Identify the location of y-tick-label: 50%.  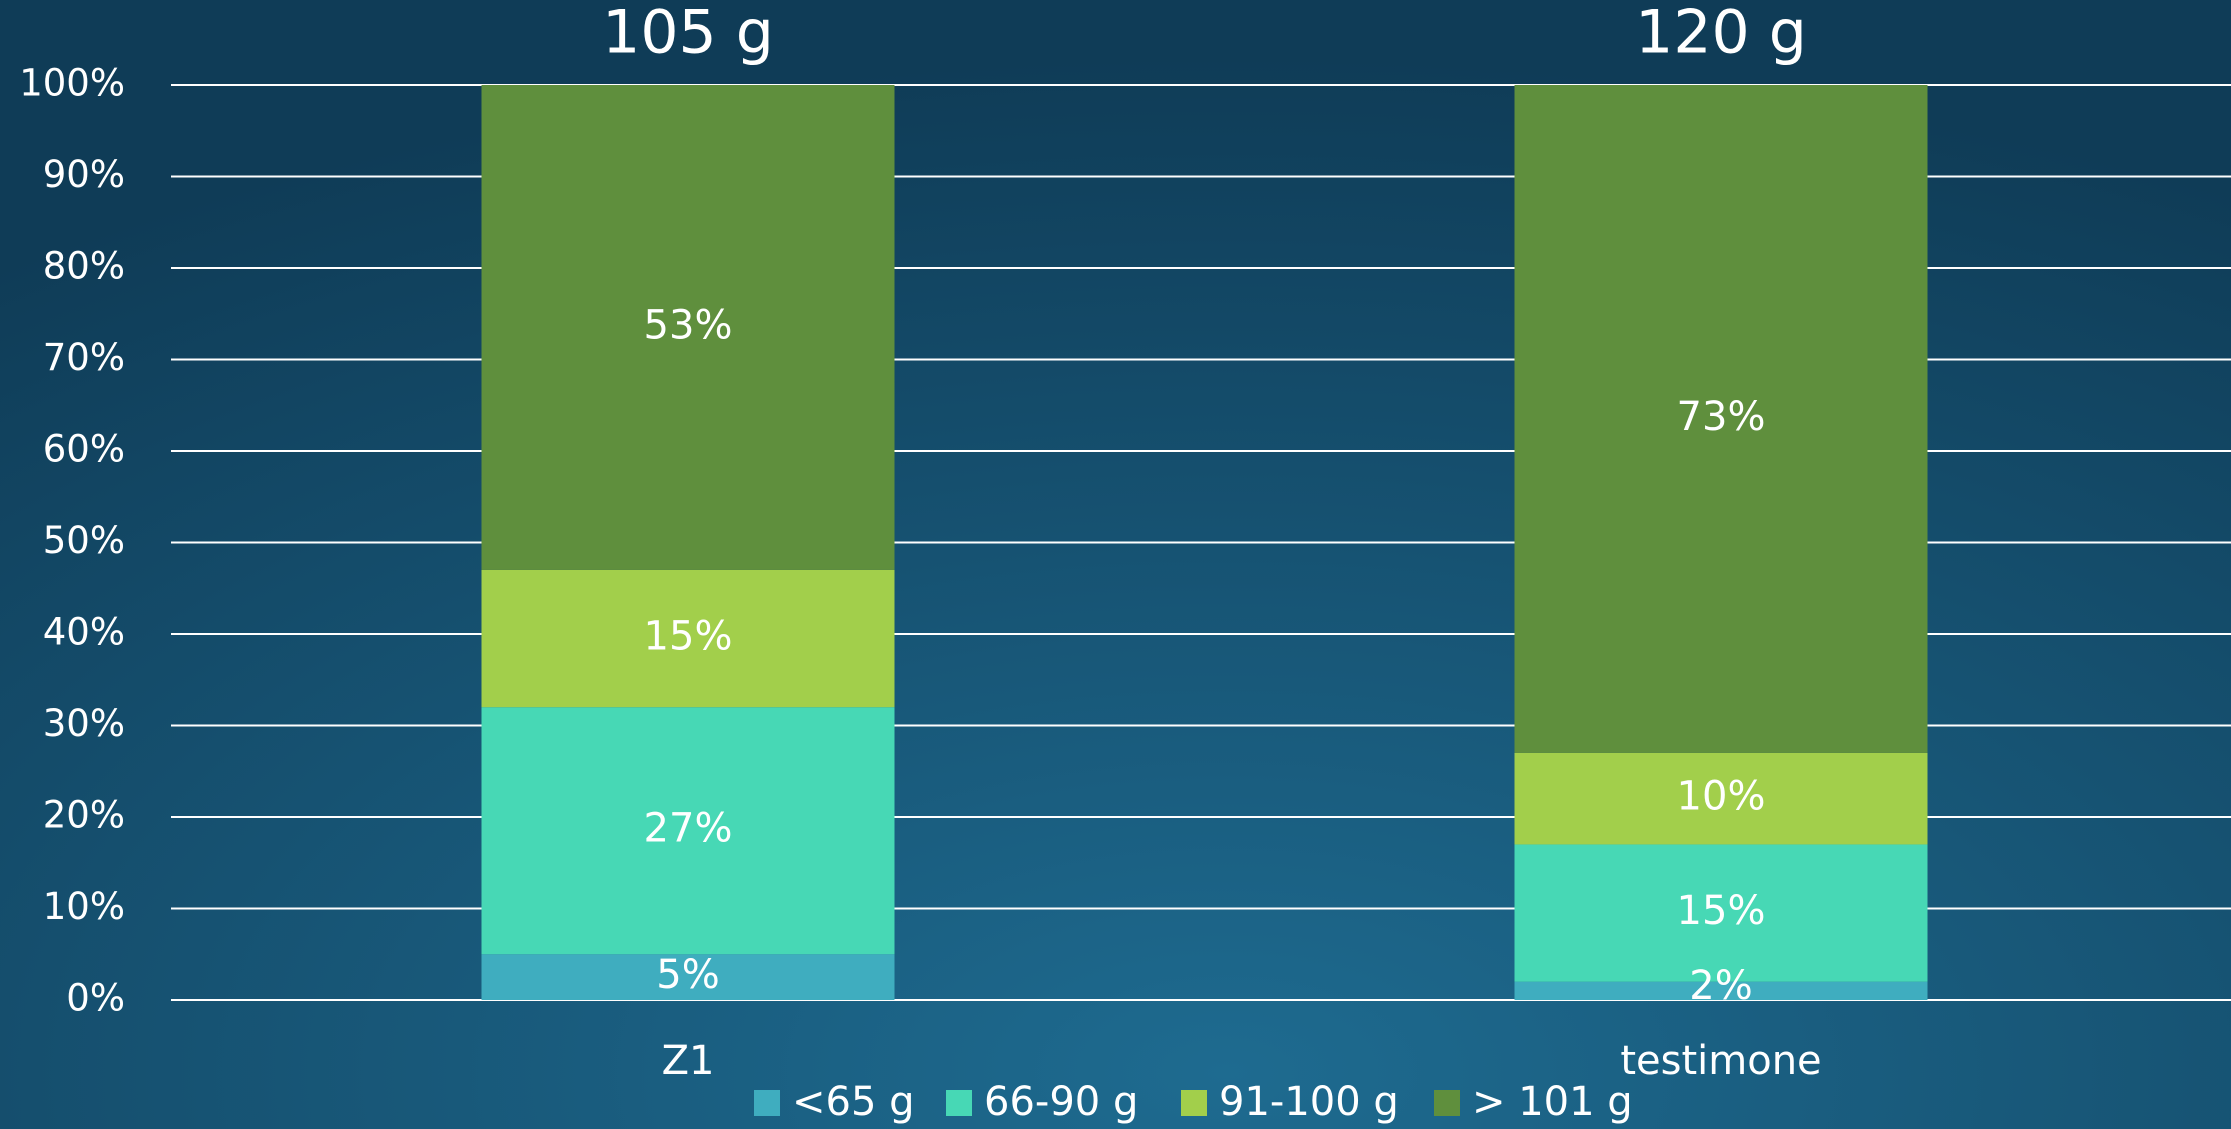
(84, 540).